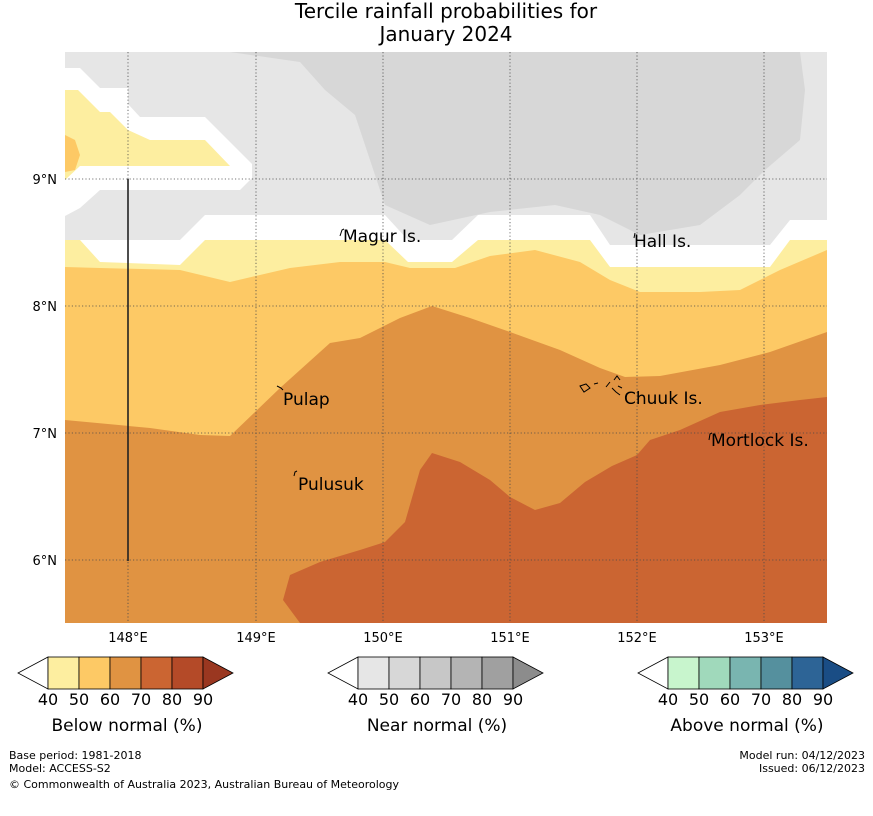 This screenshot has width=873, height=816. I want to click on legend-label-near: Near normal (%), so click(437, 726).